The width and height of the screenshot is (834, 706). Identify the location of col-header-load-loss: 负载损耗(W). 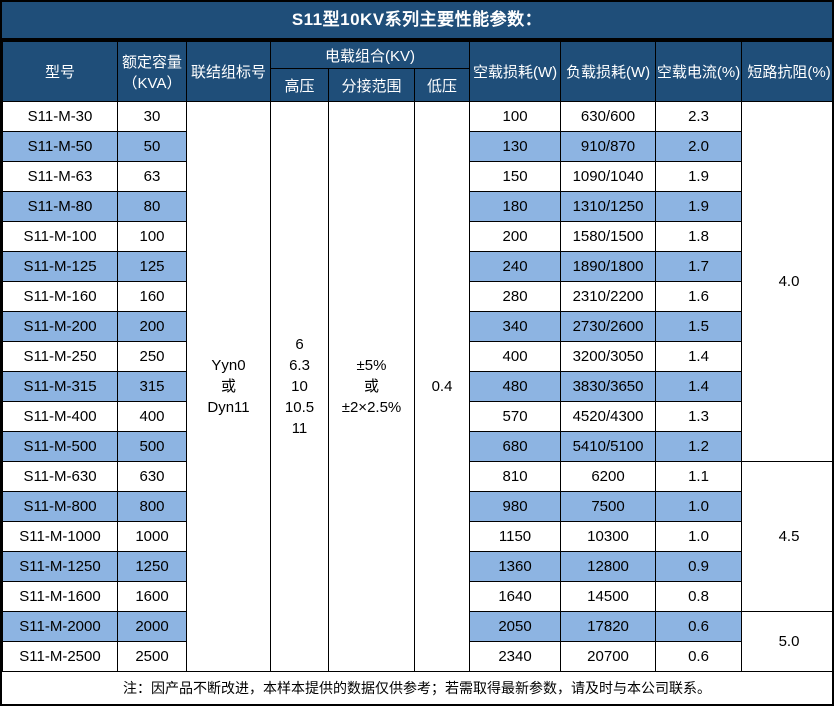
(608, 71).